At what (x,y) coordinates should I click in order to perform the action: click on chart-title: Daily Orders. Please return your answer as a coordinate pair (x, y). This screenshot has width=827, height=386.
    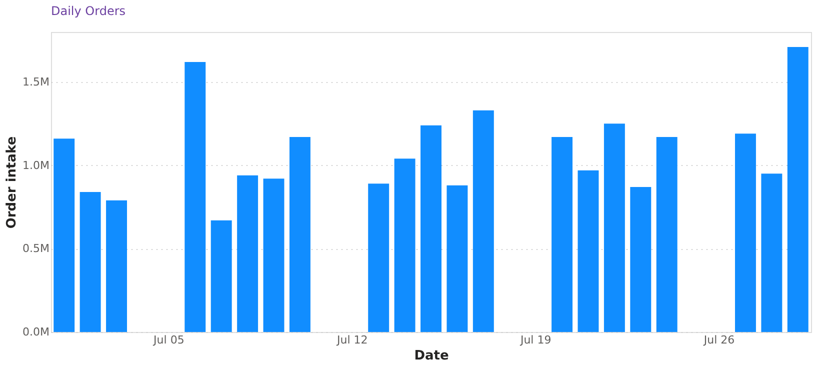
    Looking at the image, I should click on (88, 11).